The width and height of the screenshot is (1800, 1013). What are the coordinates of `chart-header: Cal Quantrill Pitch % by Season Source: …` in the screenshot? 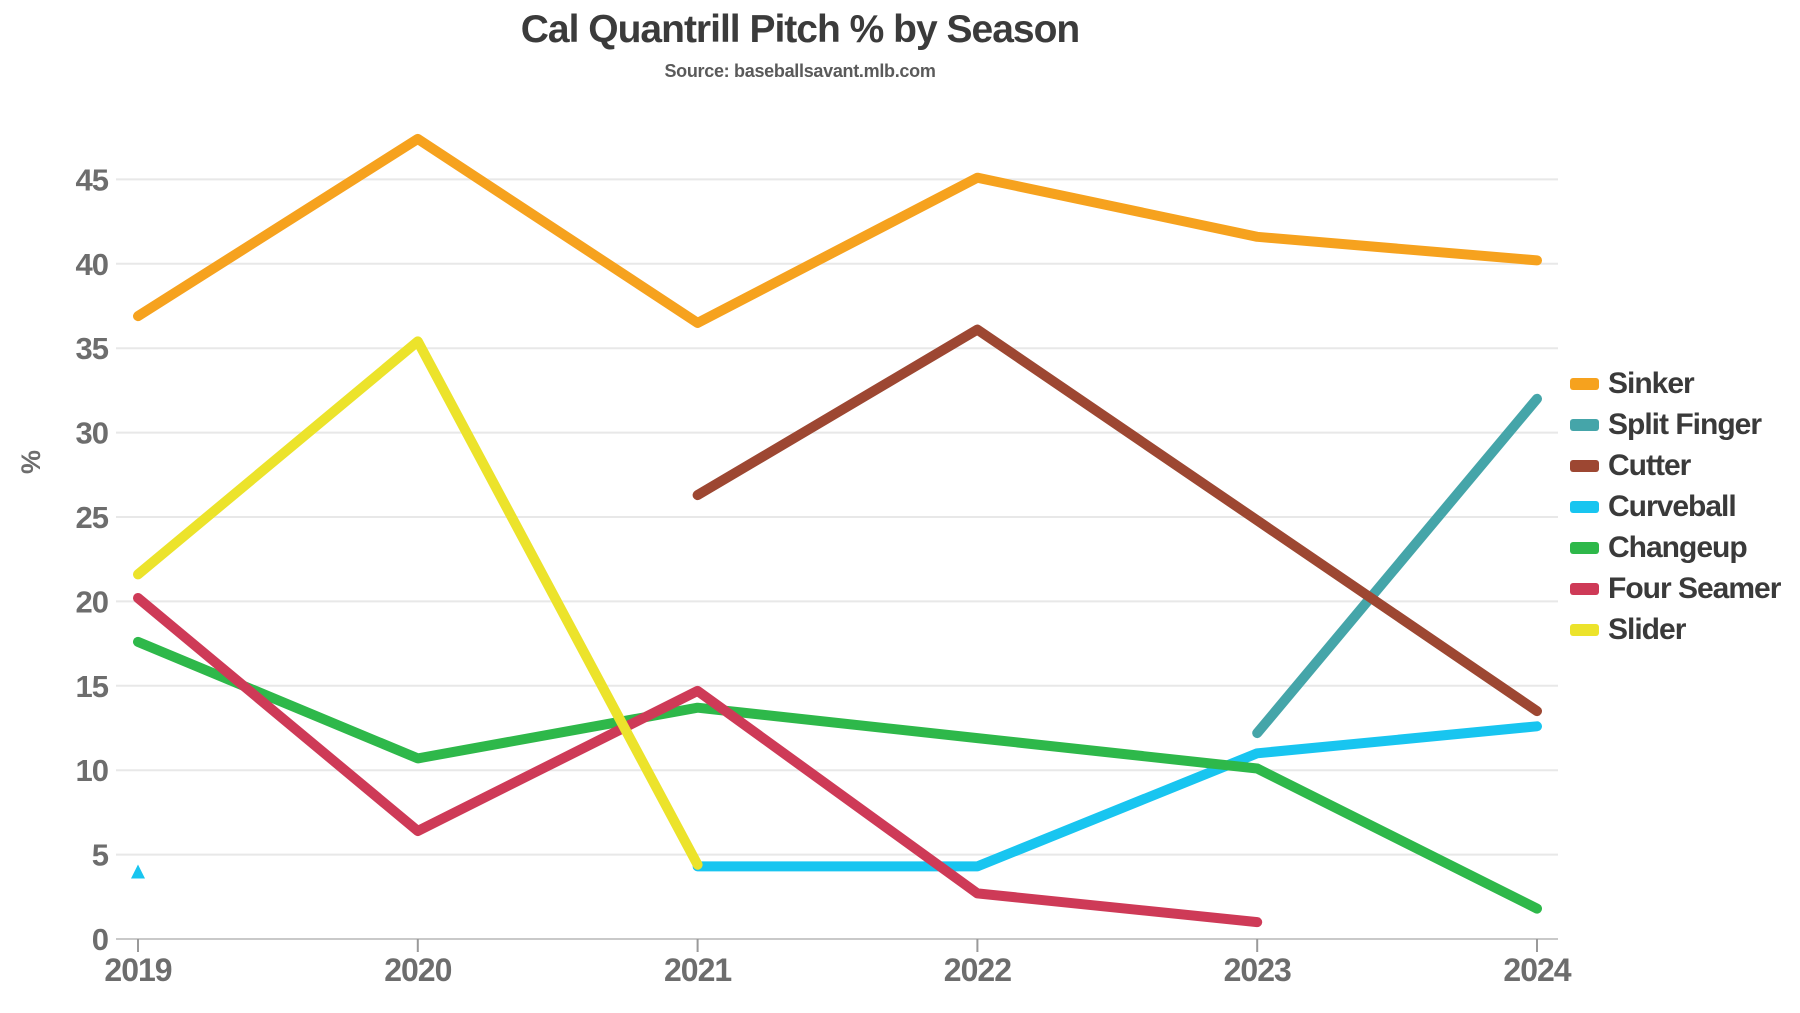 It's located at (800, 45).